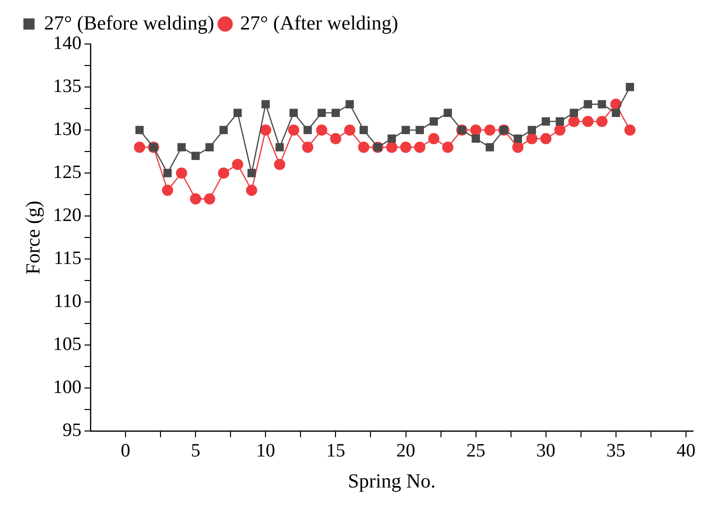 The width and height of the screenshot is (721, 511). Describe the element at coordinates (67, 129) in the screenshot. I see `y-tick-label: 130` at that location.